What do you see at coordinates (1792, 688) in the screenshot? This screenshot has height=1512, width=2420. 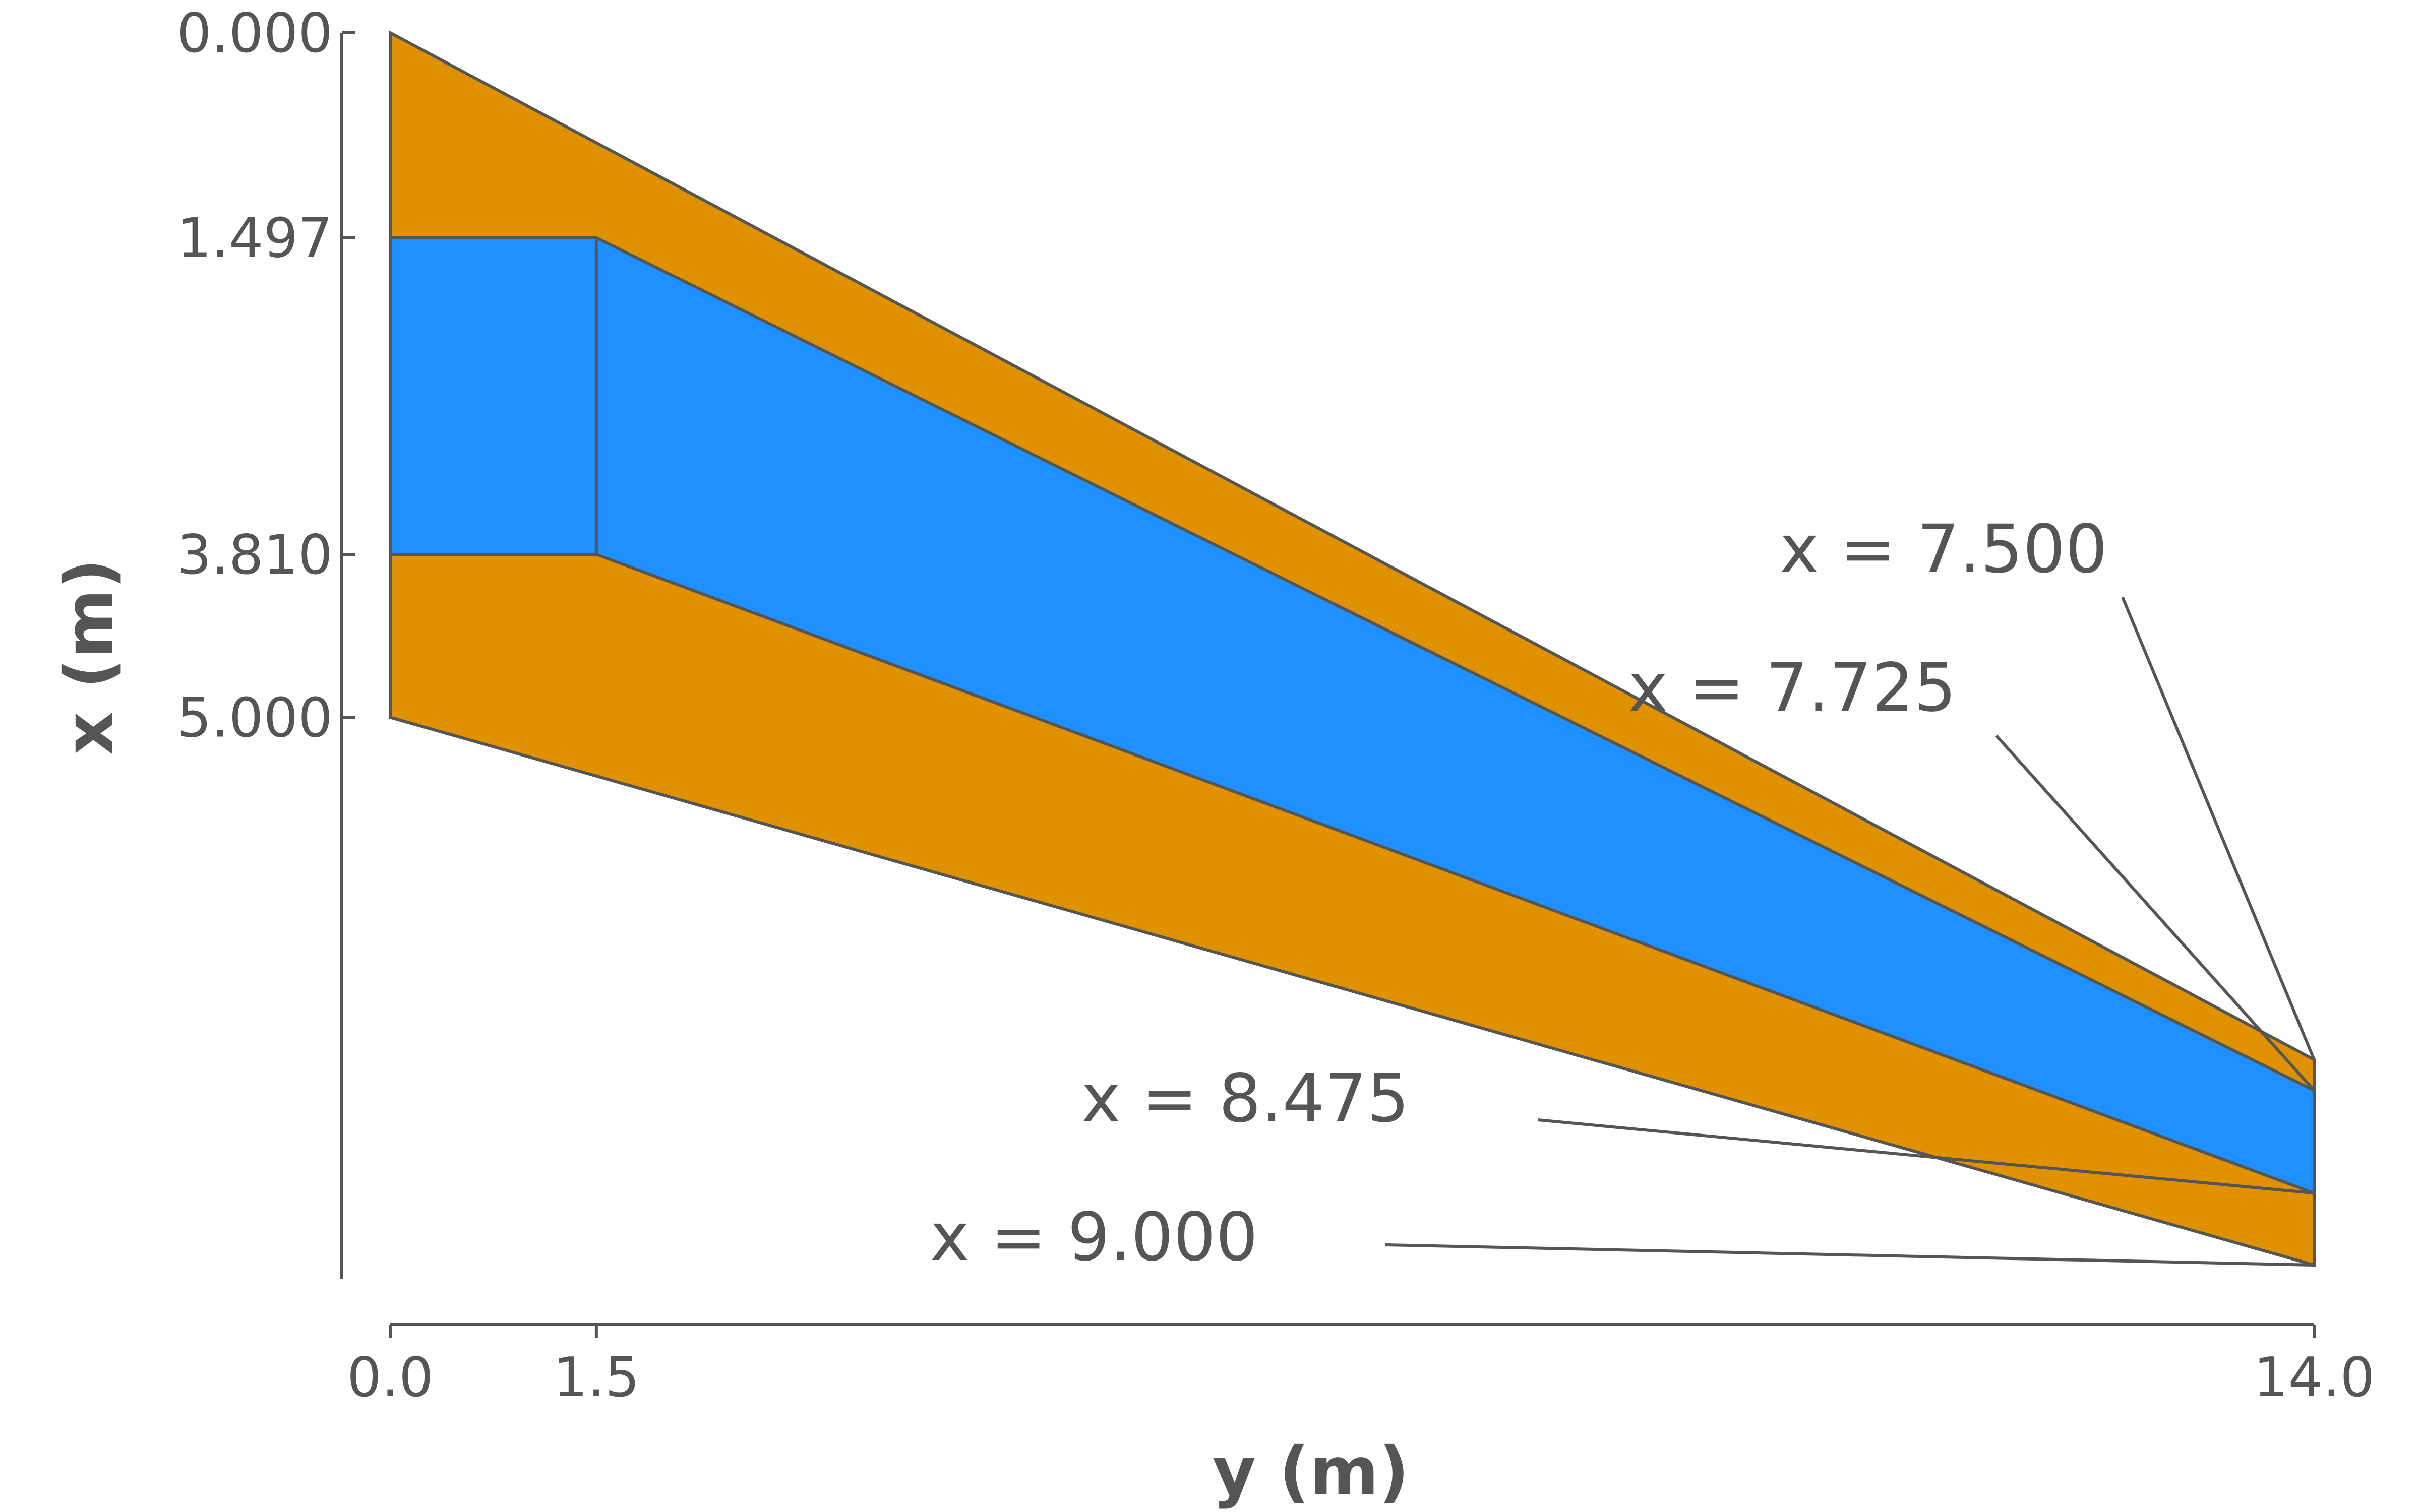 I see `annotation-label: x = 7.725` at bounding box center [1792, 688].